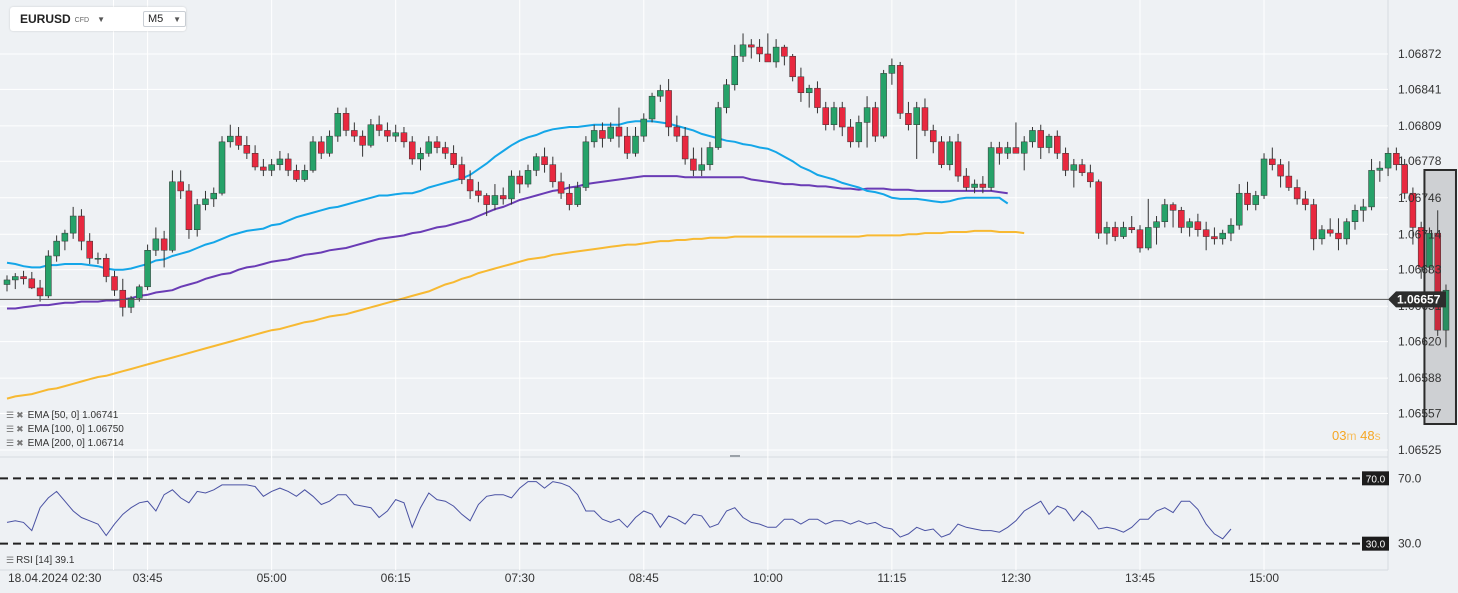 This screenshot has height=593, width=1458. Describe the element at coordinates (40, 560) in the screenshot. I see `legend-rsi: ☰ RSI [14] 39.1` at that location.